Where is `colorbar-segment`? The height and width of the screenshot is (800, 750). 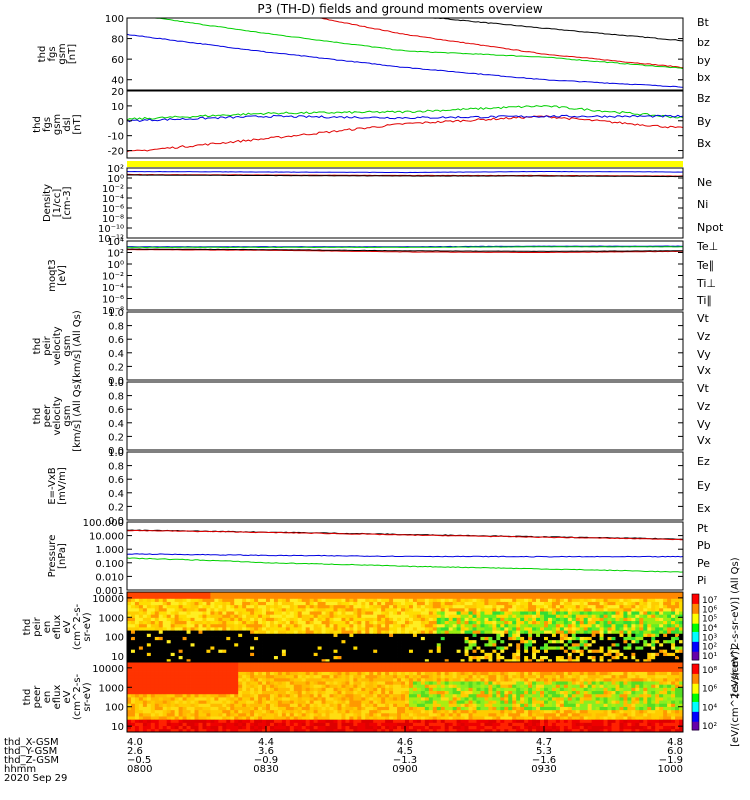
colorbar-segment is located at coordinates (695, 606).